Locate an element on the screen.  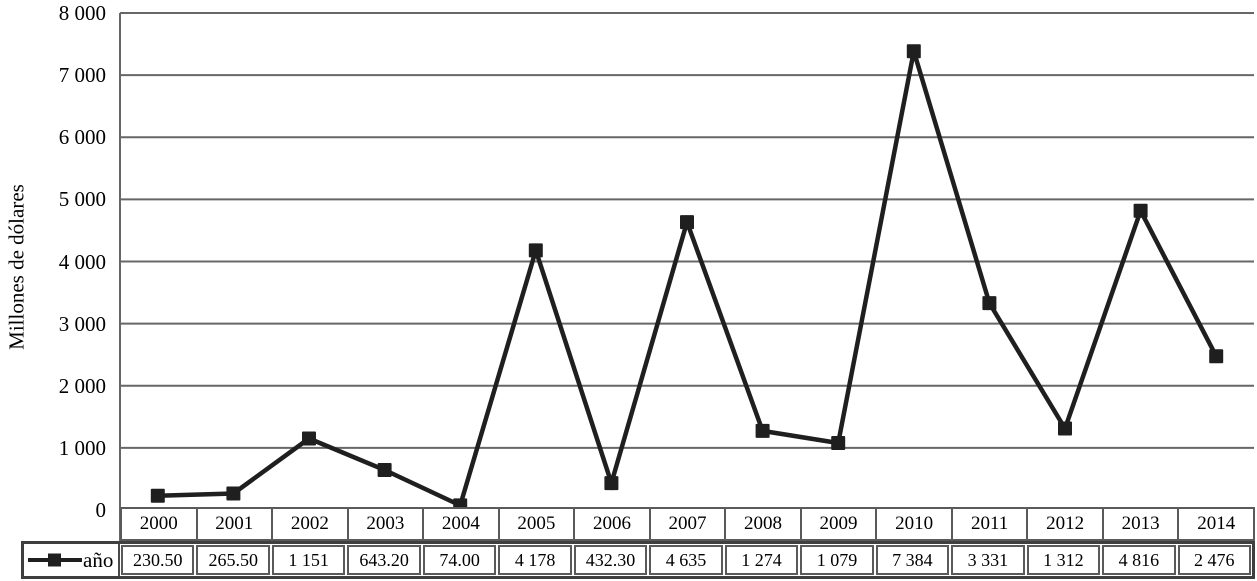
y-tick-label: 6 000 is located at coordinates (82, 137).